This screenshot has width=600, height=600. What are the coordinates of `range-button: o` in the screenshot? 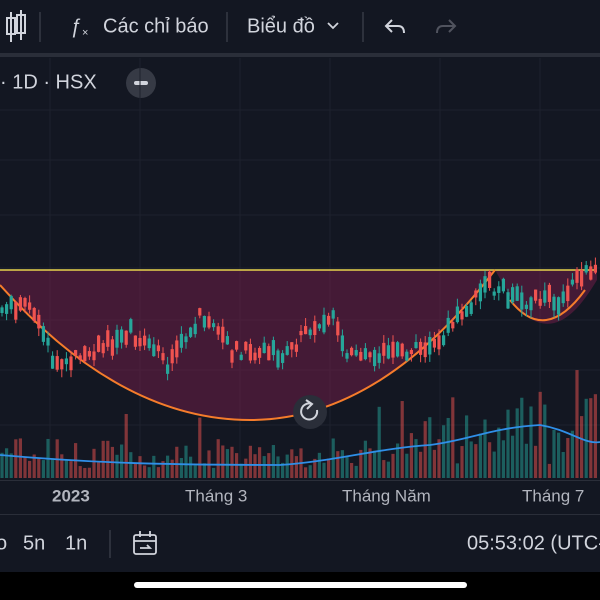 It's located at (3, 543).